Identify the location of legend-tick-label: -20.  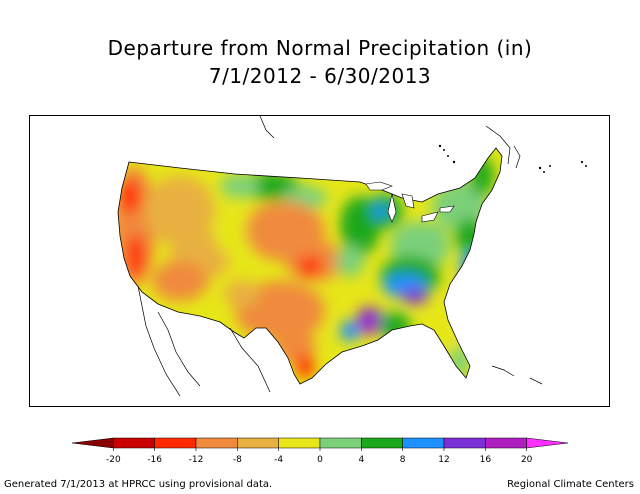
(113, 460).